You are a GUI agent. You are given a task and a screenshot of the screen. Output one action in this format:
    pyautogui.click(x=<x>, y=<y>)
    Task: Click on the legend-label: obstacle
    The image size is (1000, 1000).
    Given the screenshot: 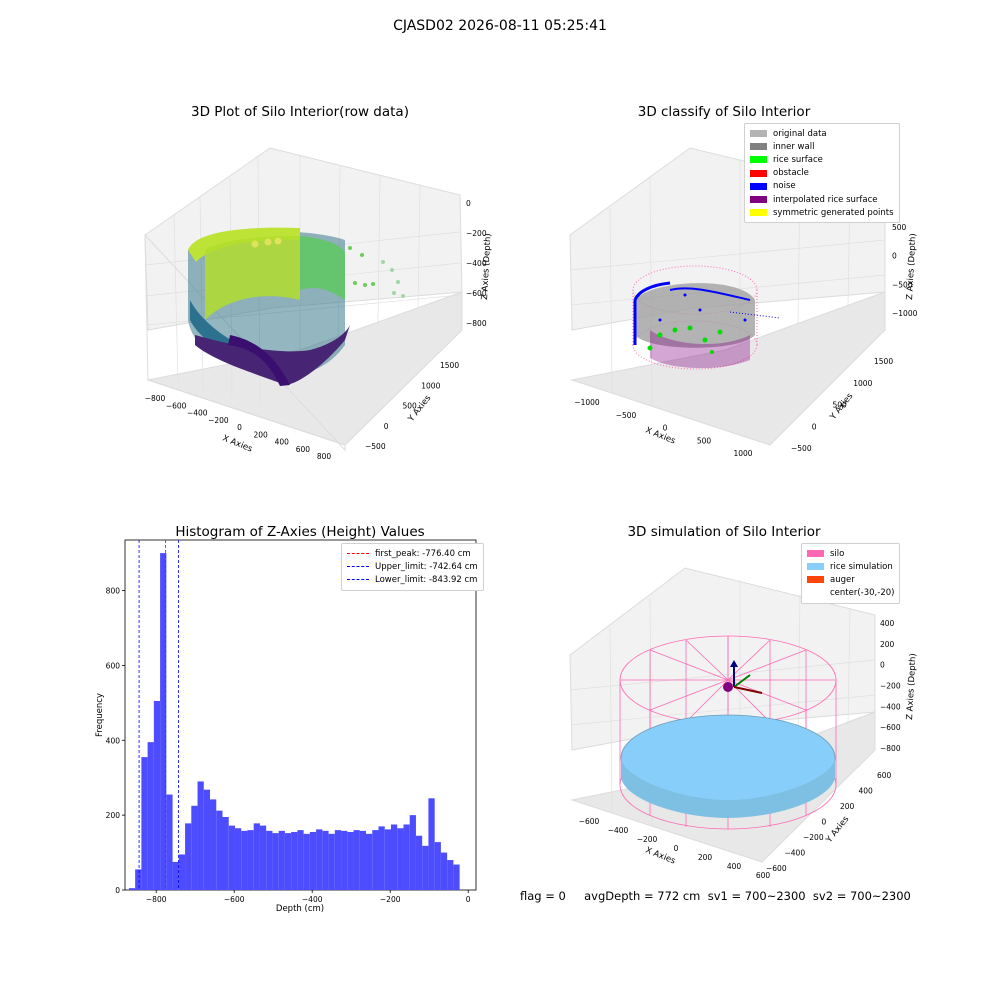 What is the action you would take?
    pyautogui.click(x=791, y=173)
    